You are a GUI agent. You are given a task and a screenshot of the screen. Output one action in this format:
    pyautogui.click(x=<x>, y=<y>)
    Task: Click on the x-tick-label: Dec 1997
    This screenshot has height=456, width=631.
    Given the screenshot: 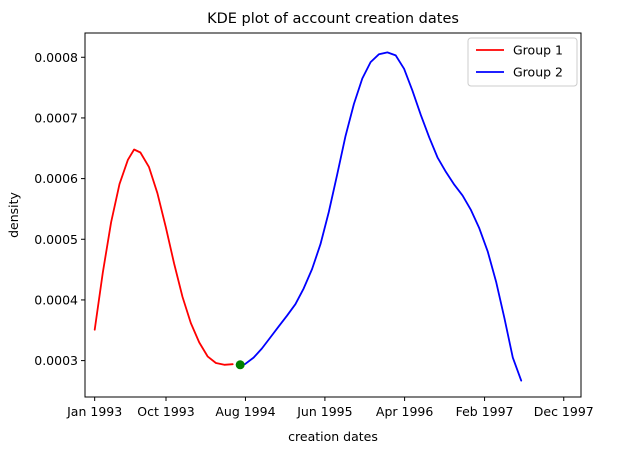 What is the action you would take?
    pyautogui.click(x=564, y=411)
    